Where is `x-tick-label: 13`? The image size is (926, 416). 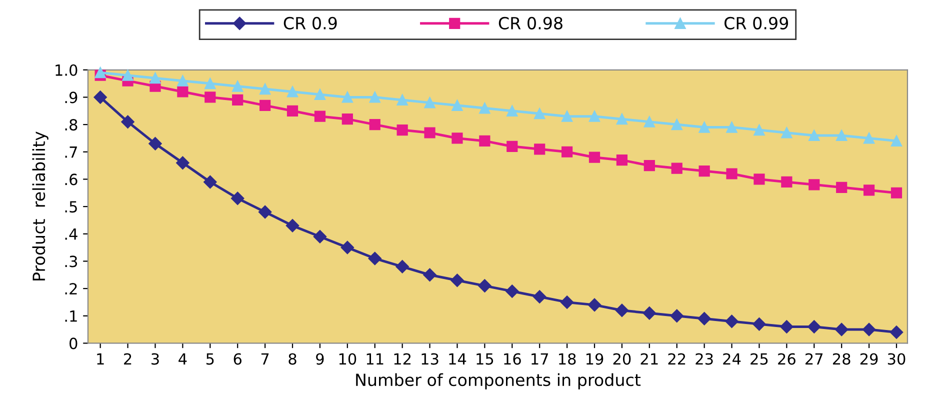
x-tick-label: 13 is located at coordinates (430, 359).